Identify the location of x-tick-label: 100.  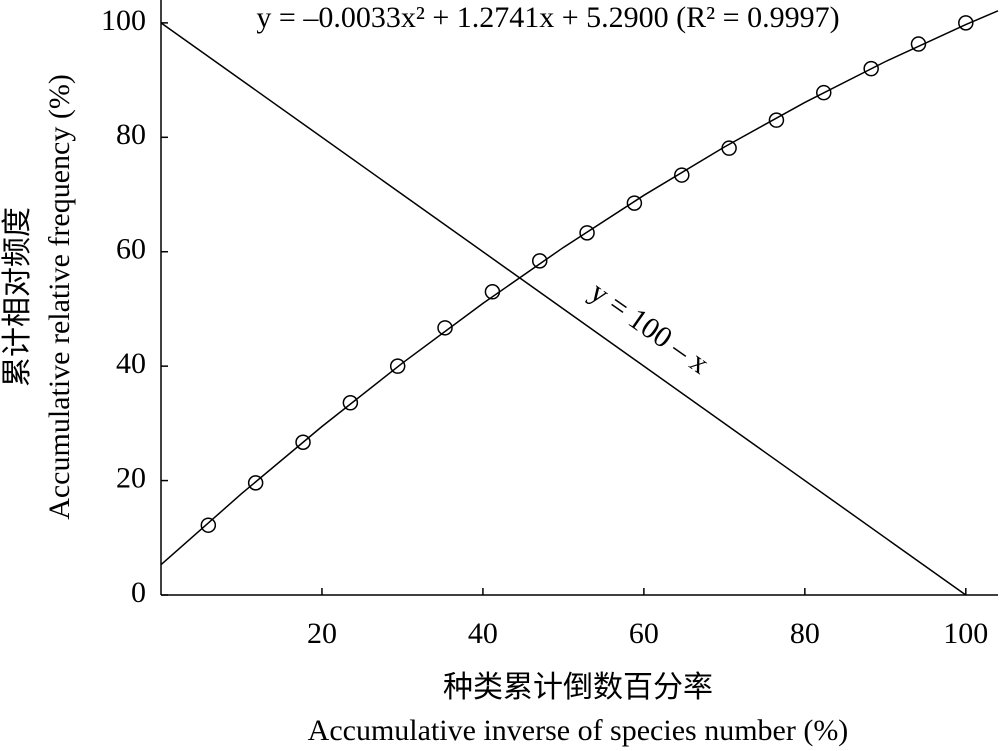
(965, 633).